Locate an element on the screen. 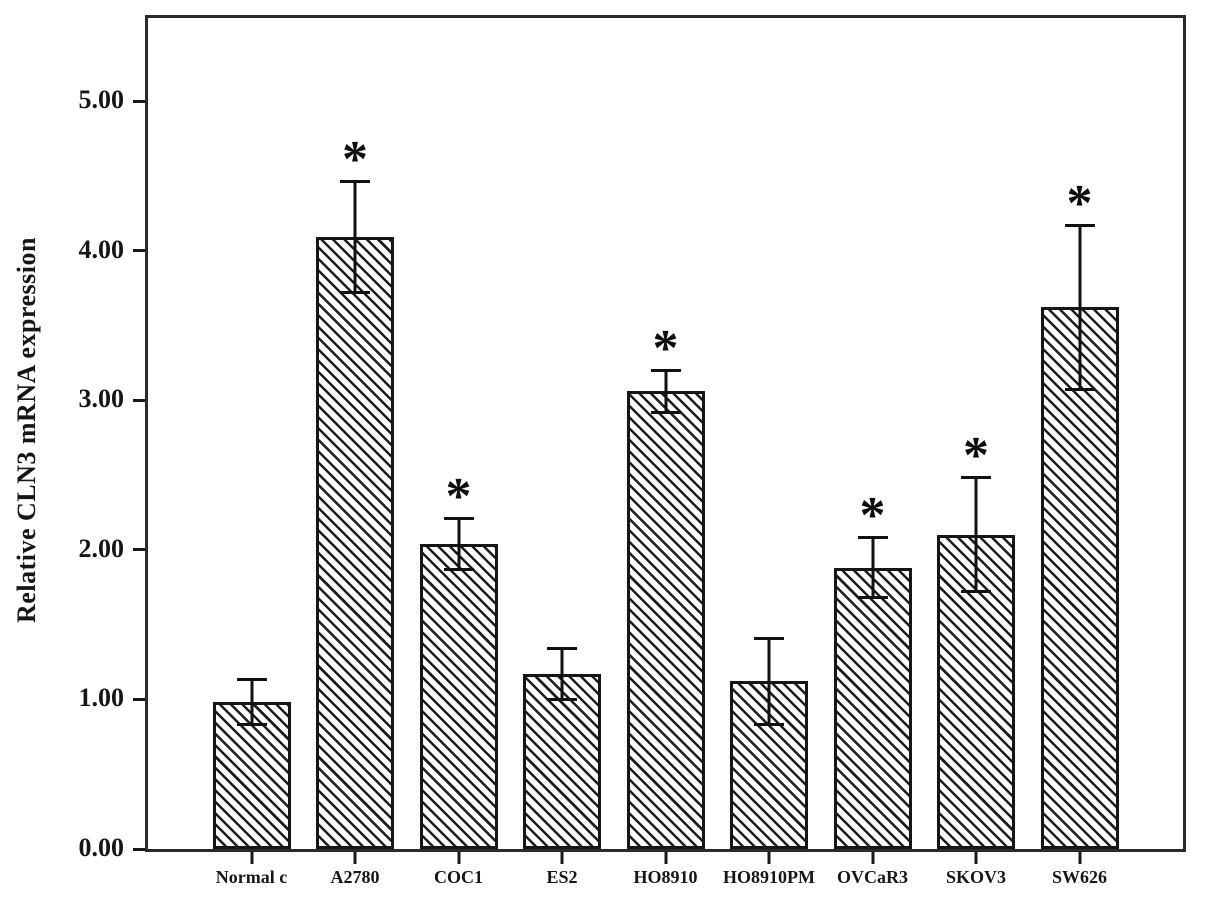 This screenshot has width=1205, height=898. significance-asterisk-a2780: * is located at coordinates (355, 160).